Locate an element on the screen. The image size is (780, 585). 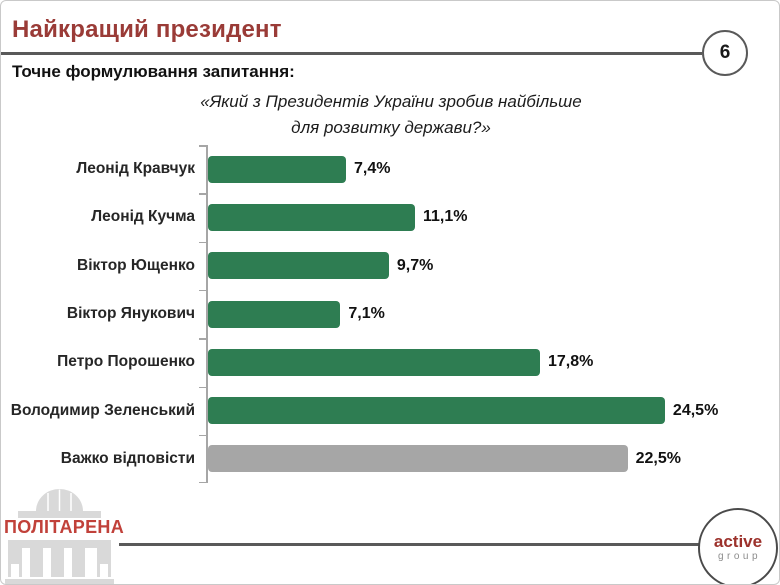
value-label: 7,1% is located at coordinates (366, 314).